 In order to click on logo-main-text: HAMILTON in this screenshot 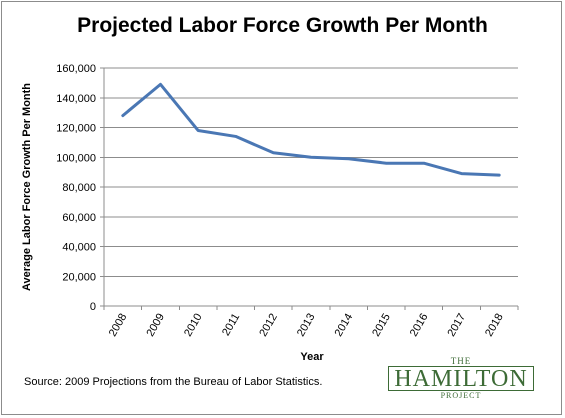, I will do `click(461, 378)`.